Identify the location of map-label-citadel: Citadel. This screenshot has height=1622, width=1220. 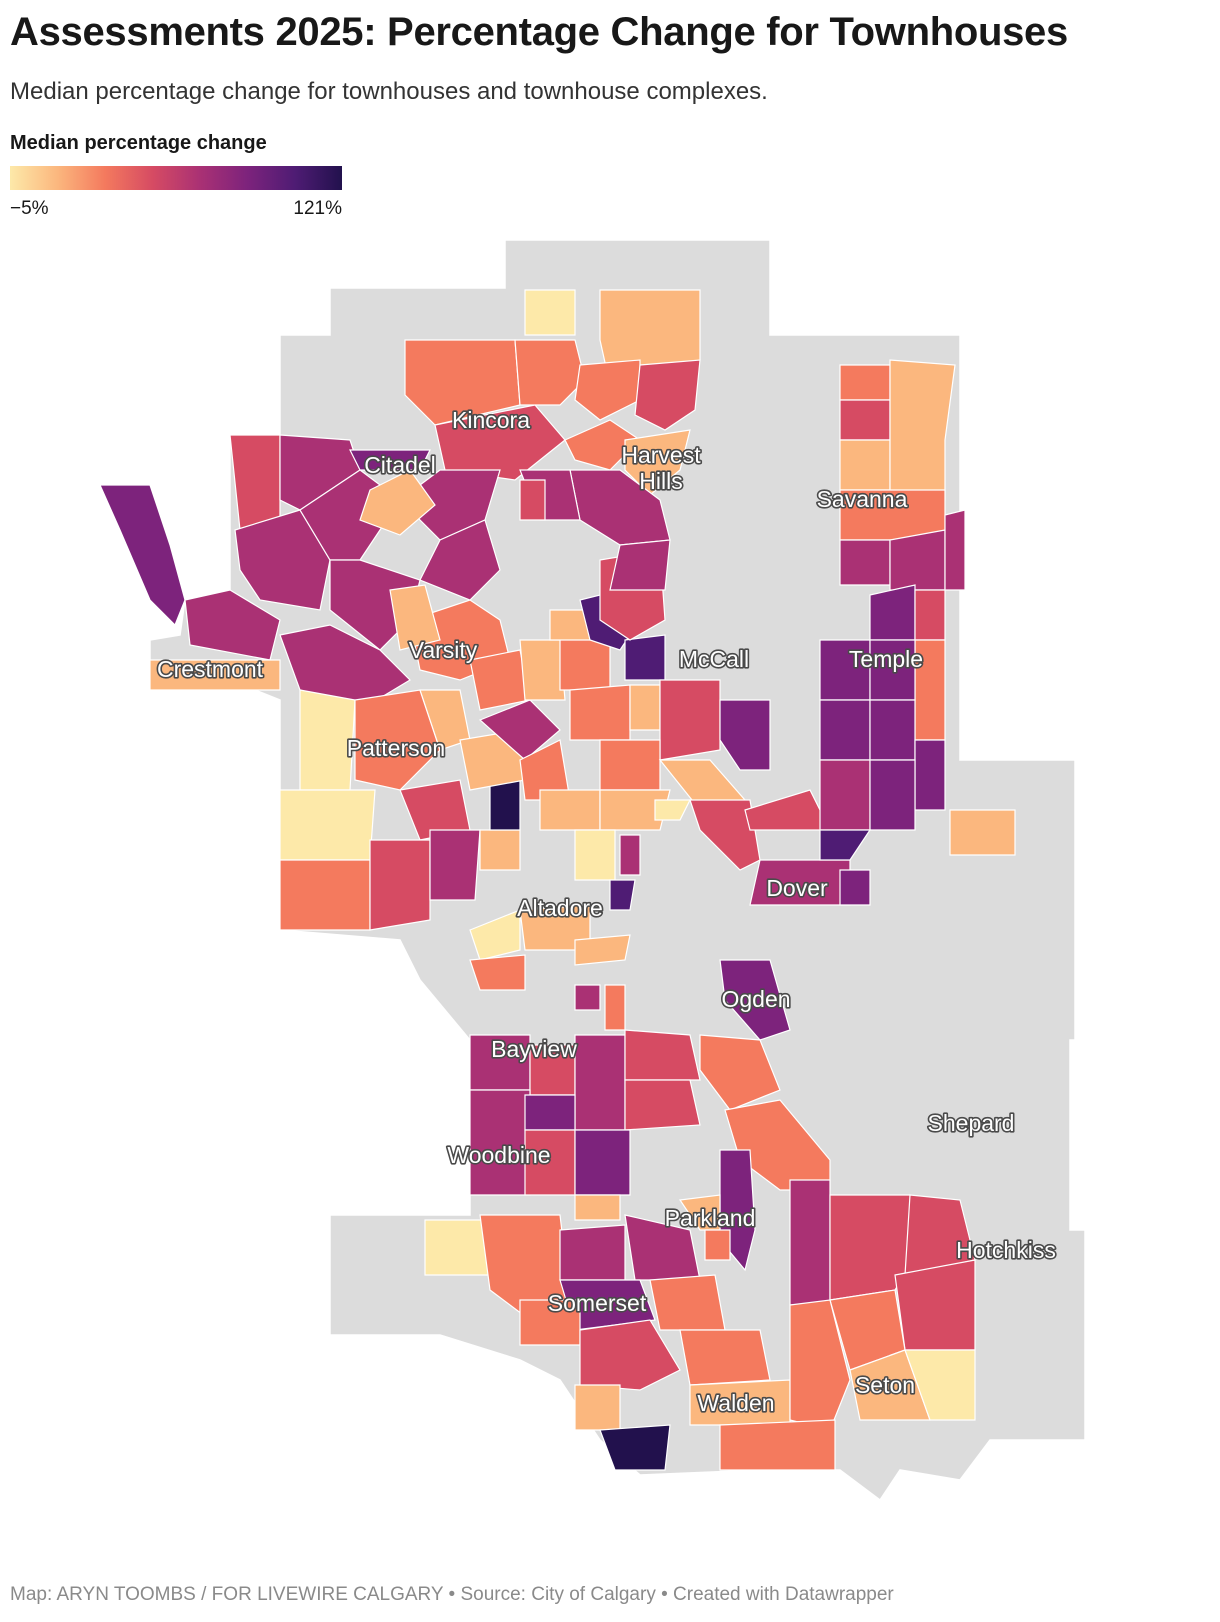
(400, 465).